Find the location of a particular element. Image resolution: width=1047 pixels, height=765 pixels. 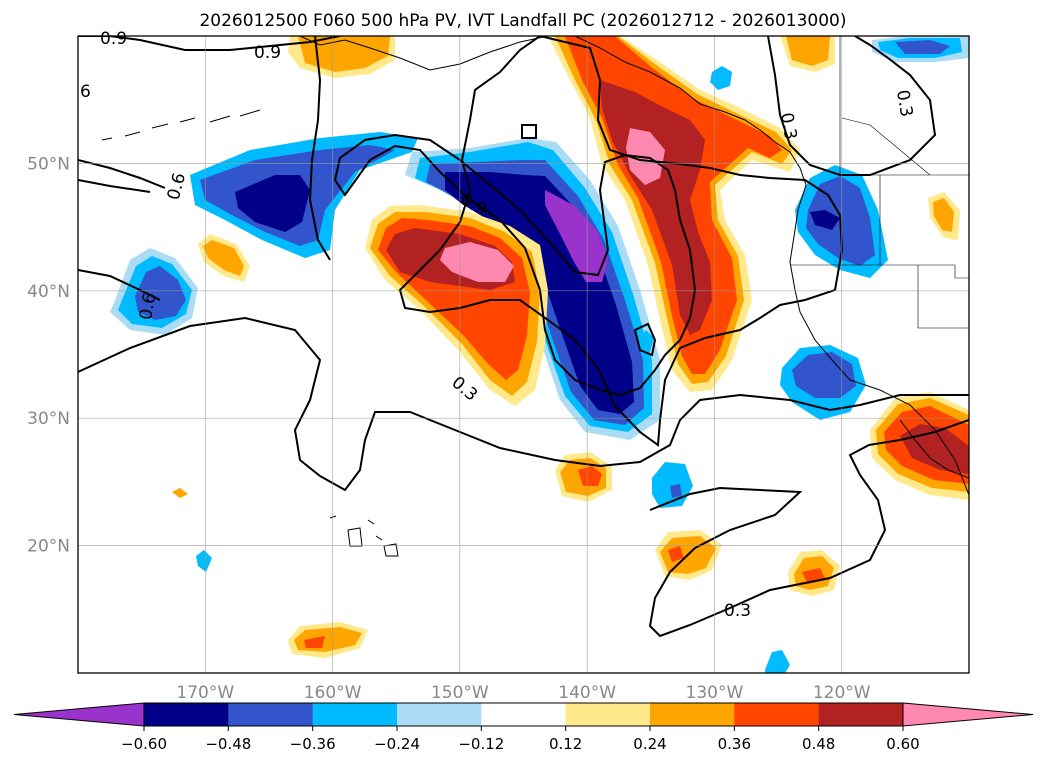

lat-tick-label: 50°N is located at coordinates (48, 164).